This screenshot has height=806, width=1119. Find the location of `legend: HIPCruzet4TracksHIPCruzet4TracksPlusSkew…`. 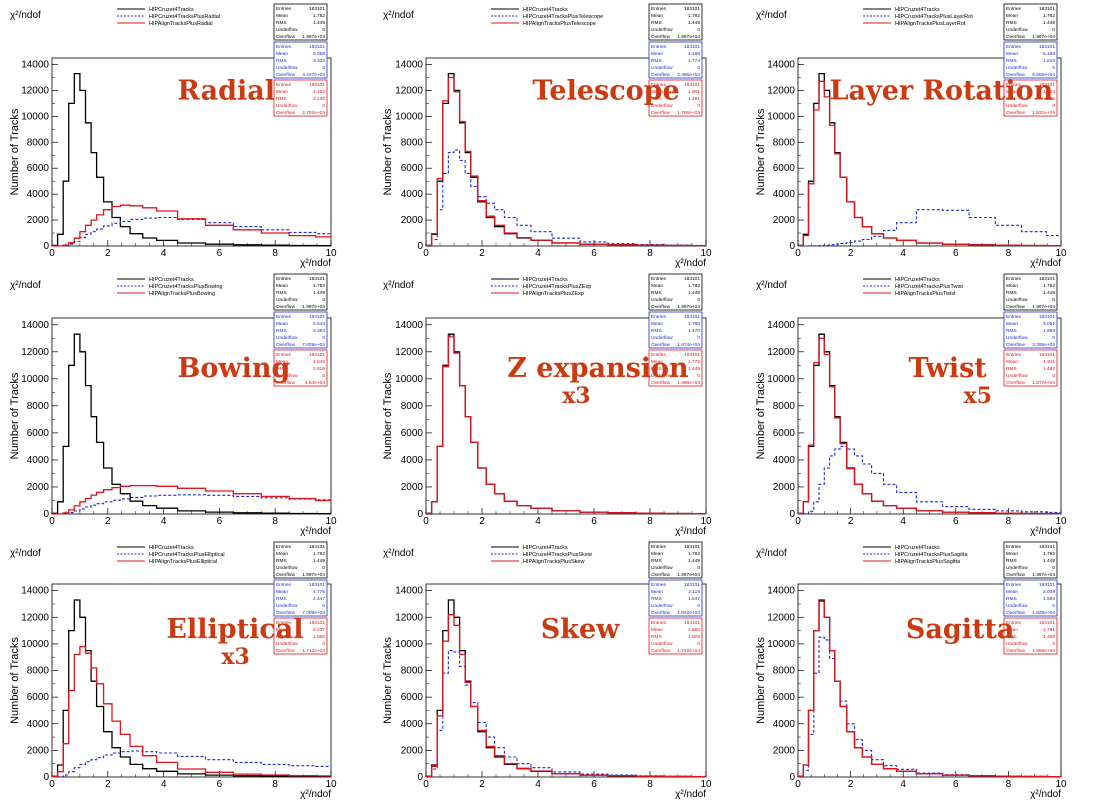

legend: HIPCruzet4TracksHIPCruzet4TracksPlusSkew… is located at coordinates (541, 555).